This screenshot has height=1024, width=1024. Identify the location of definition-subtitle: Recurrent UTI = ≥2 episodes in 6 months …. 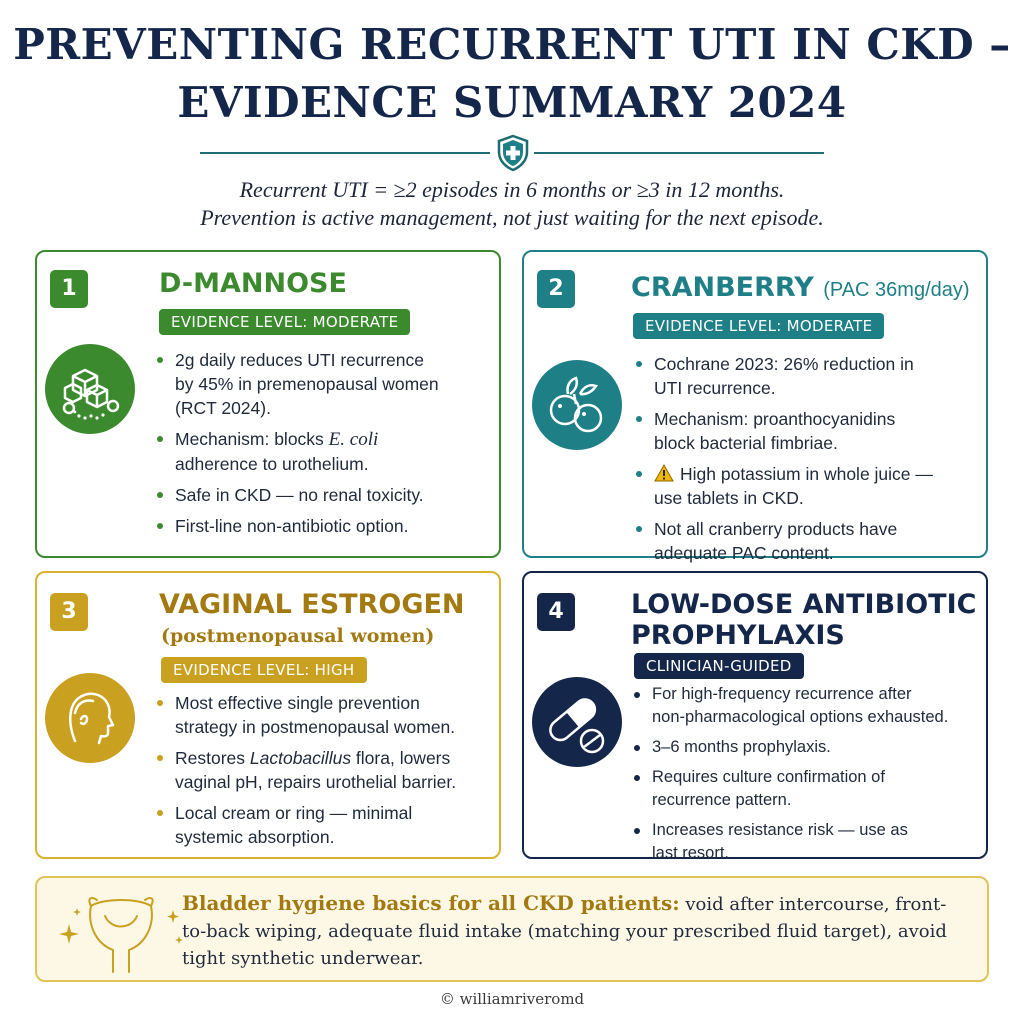
(512, 204).